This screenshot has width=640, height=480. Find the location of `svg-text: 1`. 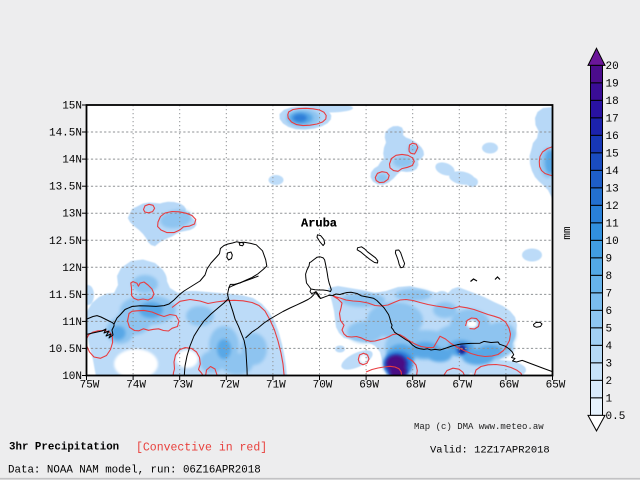

svg-text: 1 is located at coordinates (609, 400).